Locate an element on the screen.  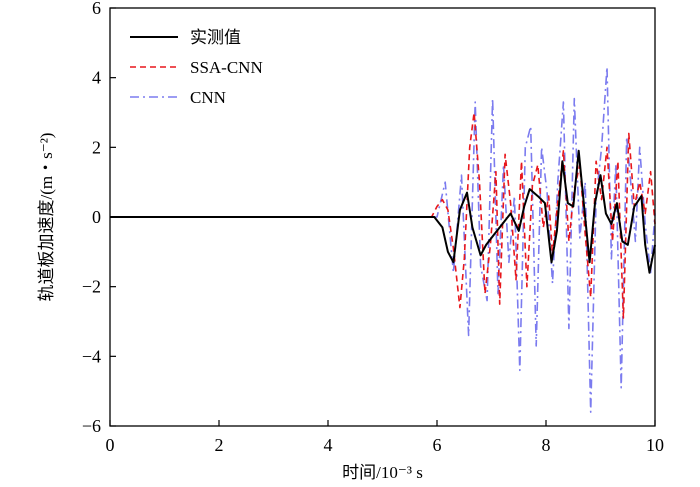
x-tick-label: 4 is located at coordinates (328, 445).